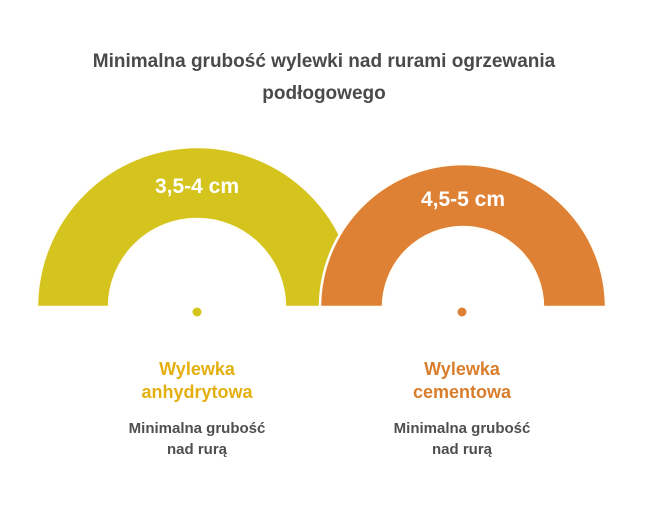 This screenshot has width=648, height=505. What do you see at coordinates (197, 392) in the screenshot?
I see `gauge-label-anhydrite-line2: anhydrytowa` at bounding box center [197, 392].